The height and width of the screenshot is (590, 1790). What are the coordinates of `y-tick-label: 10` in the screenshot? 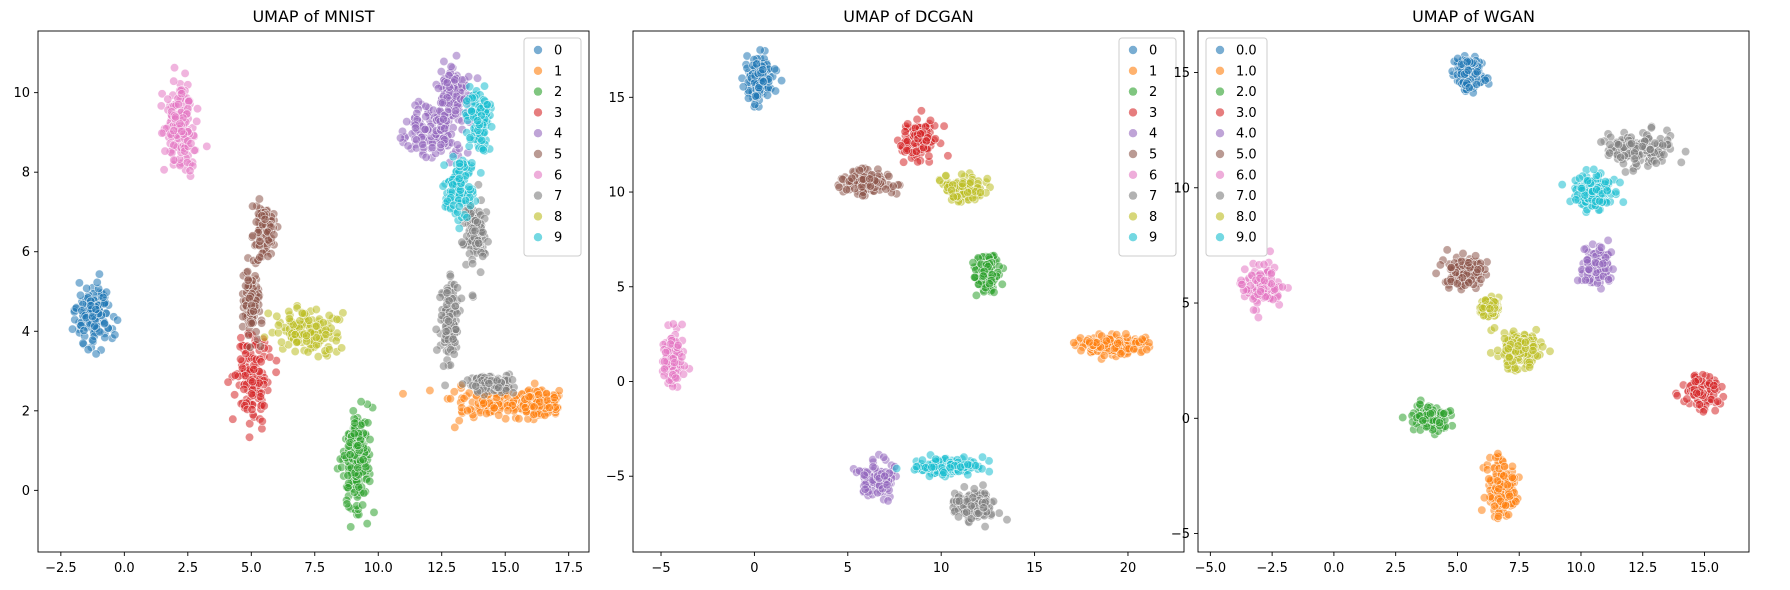 It's located at (21, 93).